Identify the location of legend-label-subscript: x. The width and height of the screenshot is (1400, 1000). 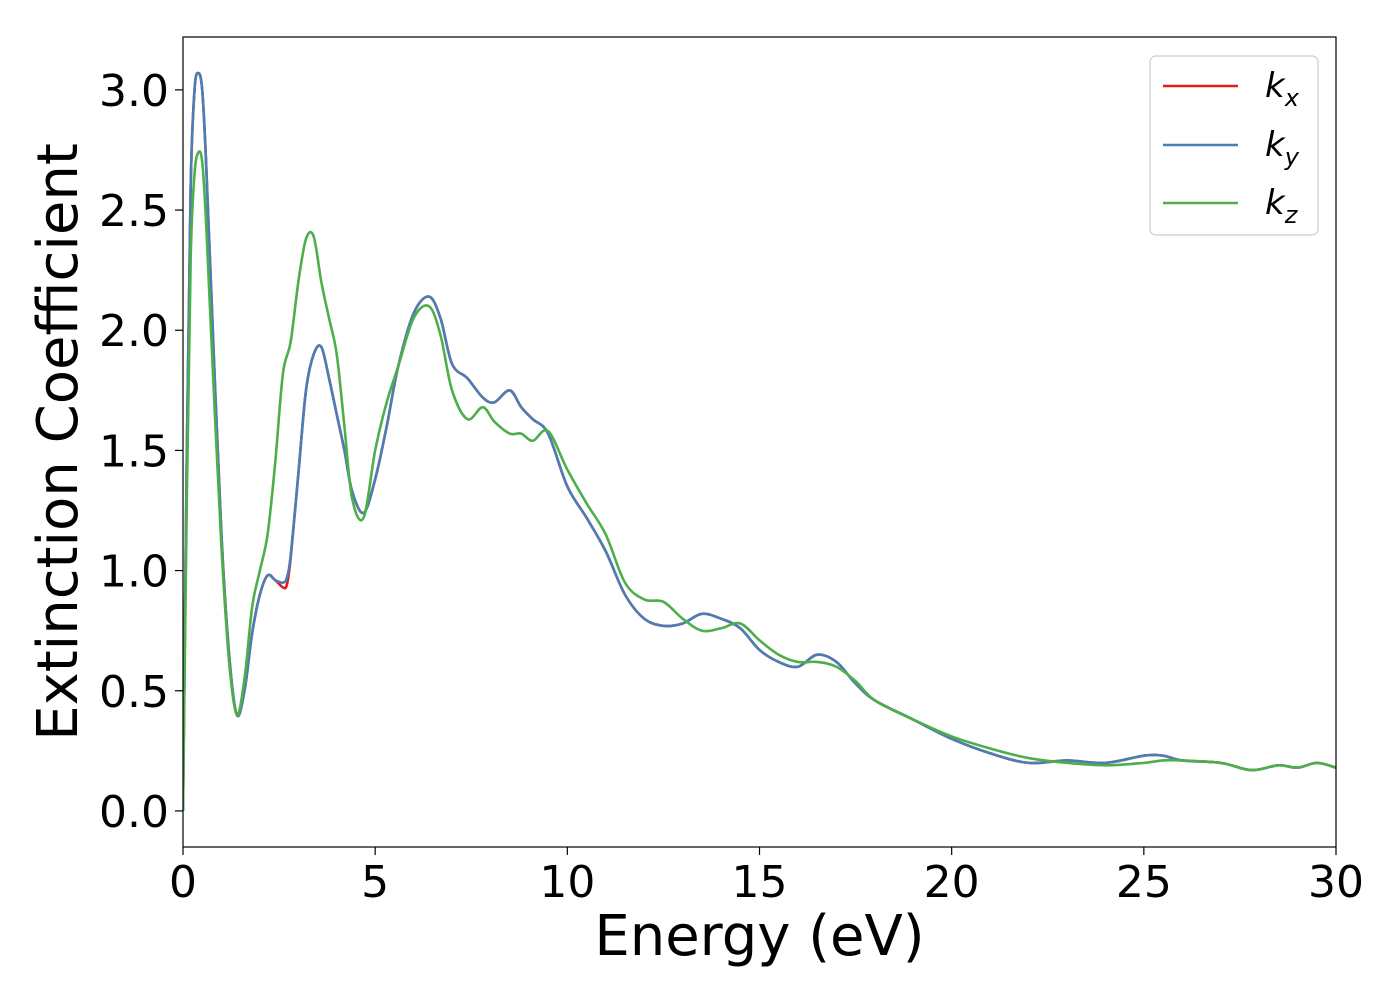
(1292, 98).